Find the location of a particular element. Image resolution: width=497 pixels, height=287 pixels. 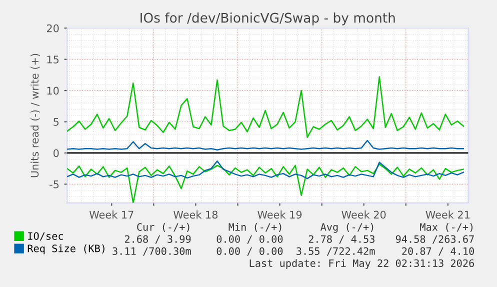

y-tick-label: 0 is located at coordinates (56, 153).